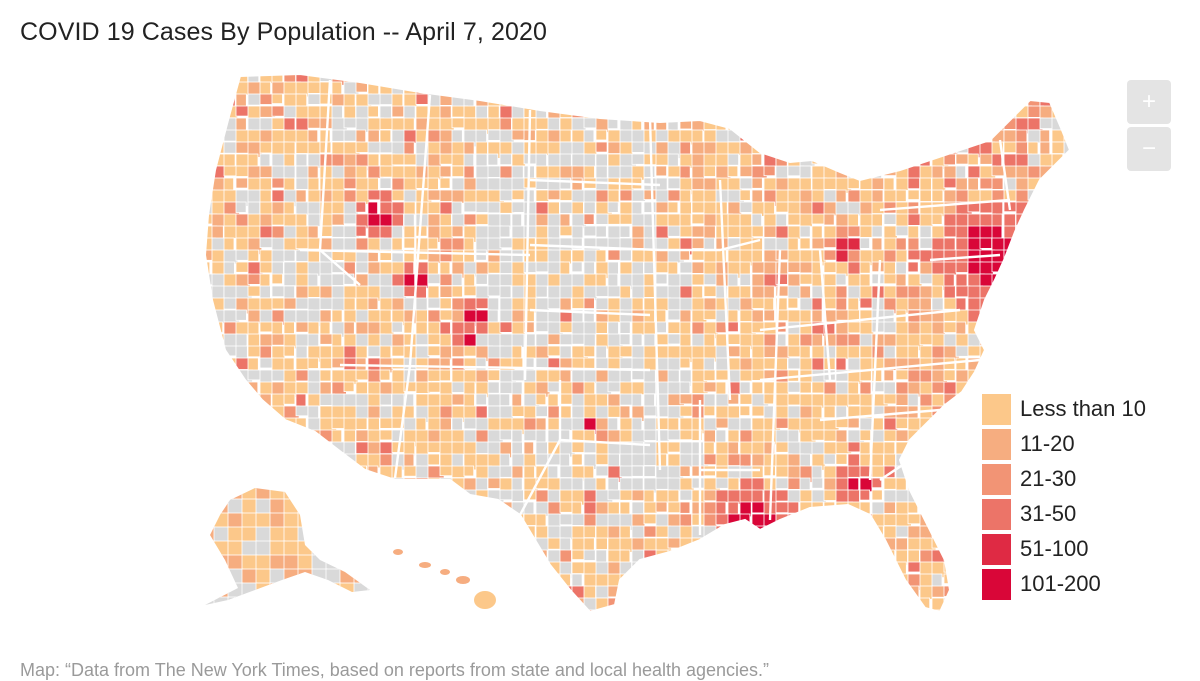 The width and height of the screenshot is (1200, 681). Describe the element at coordinates (485, 600) in the screenshot. I see `hawaii-island` at that location.